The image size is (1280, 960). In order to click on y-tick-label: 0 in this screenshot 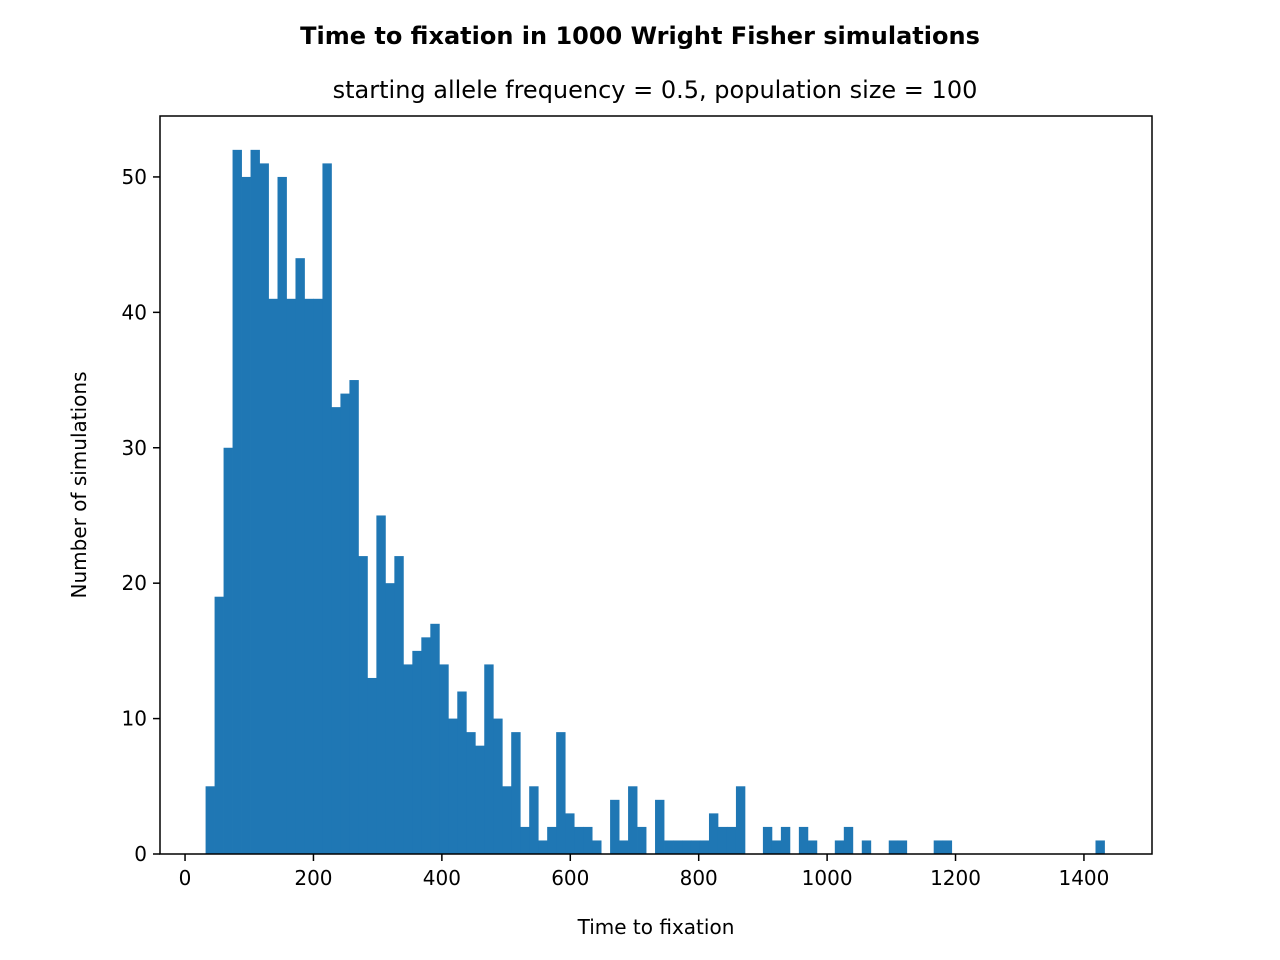, I will do `click(140, 854)`.